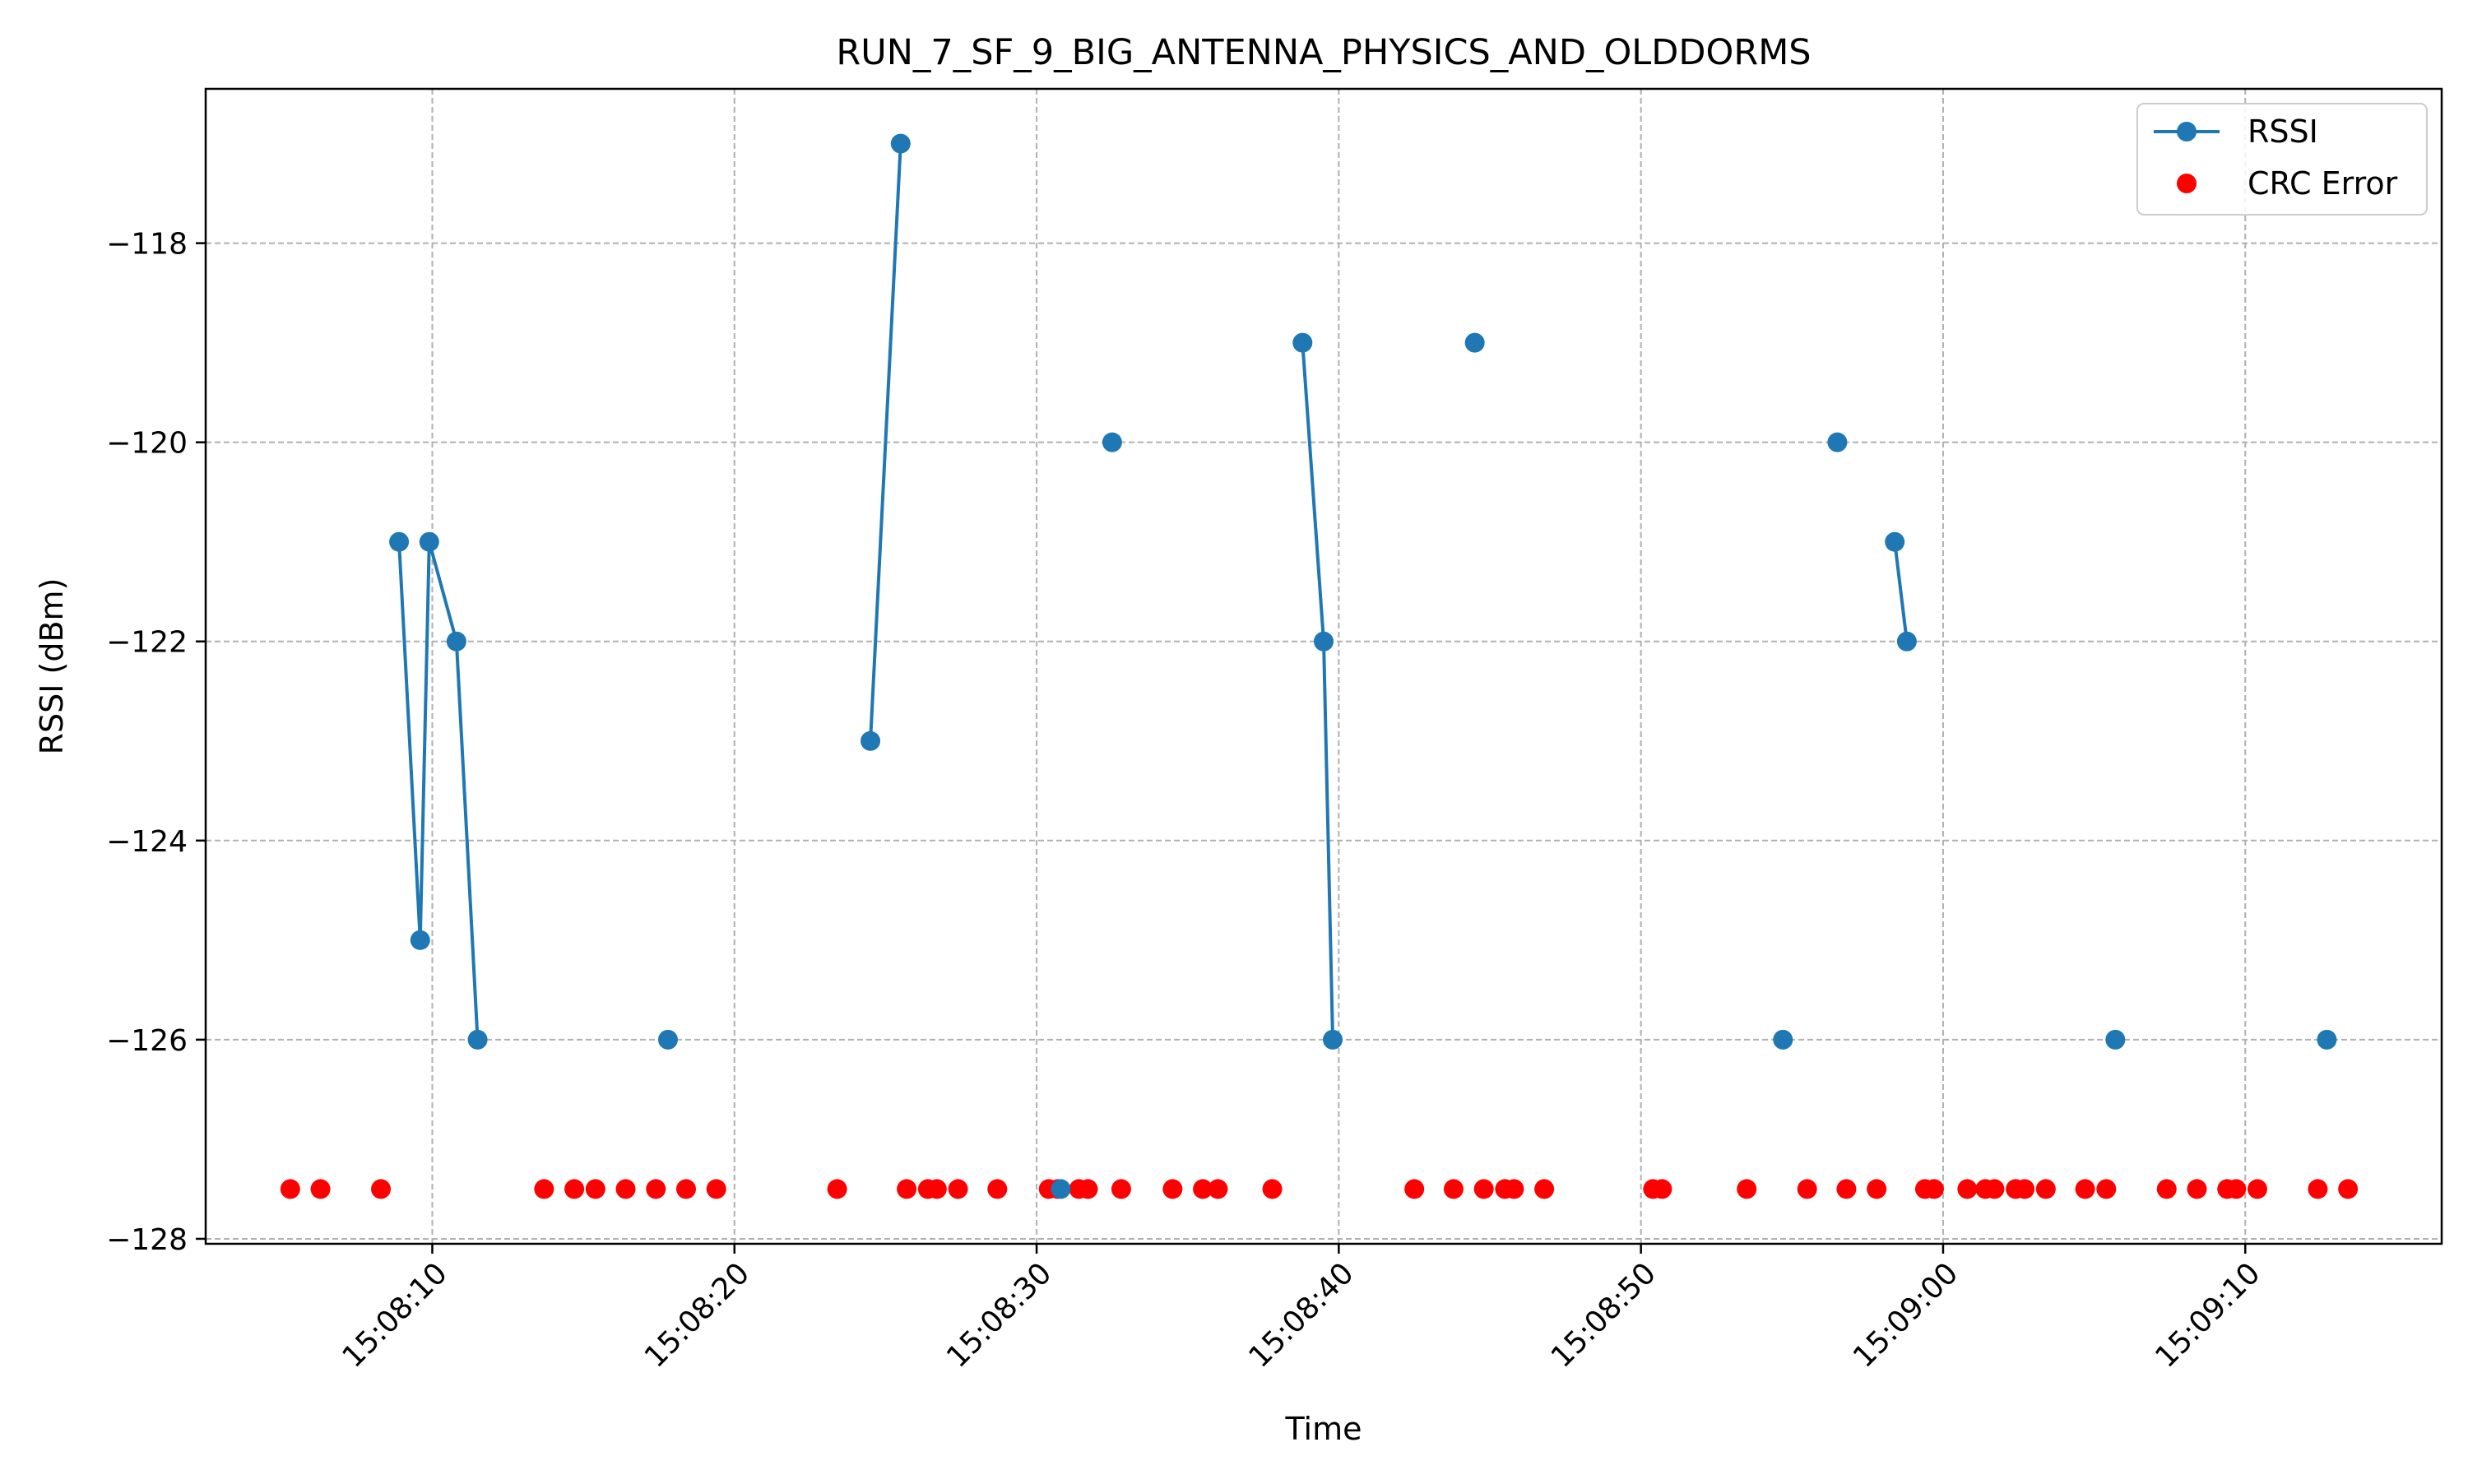 The height and width of the screenshot is (1484, 2468). I want to click on y-tick-label: −124, so click(147, 842).